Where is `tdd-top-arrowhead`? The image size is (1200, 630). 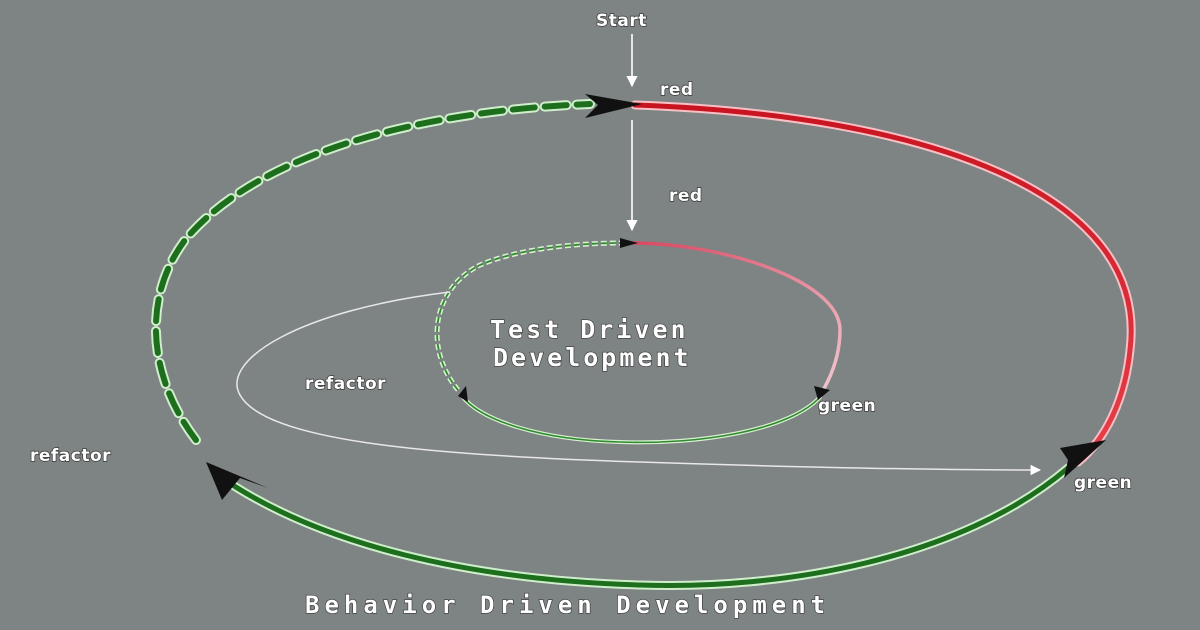
tdd-top-arrowhead is located at coordinates (629, 243).